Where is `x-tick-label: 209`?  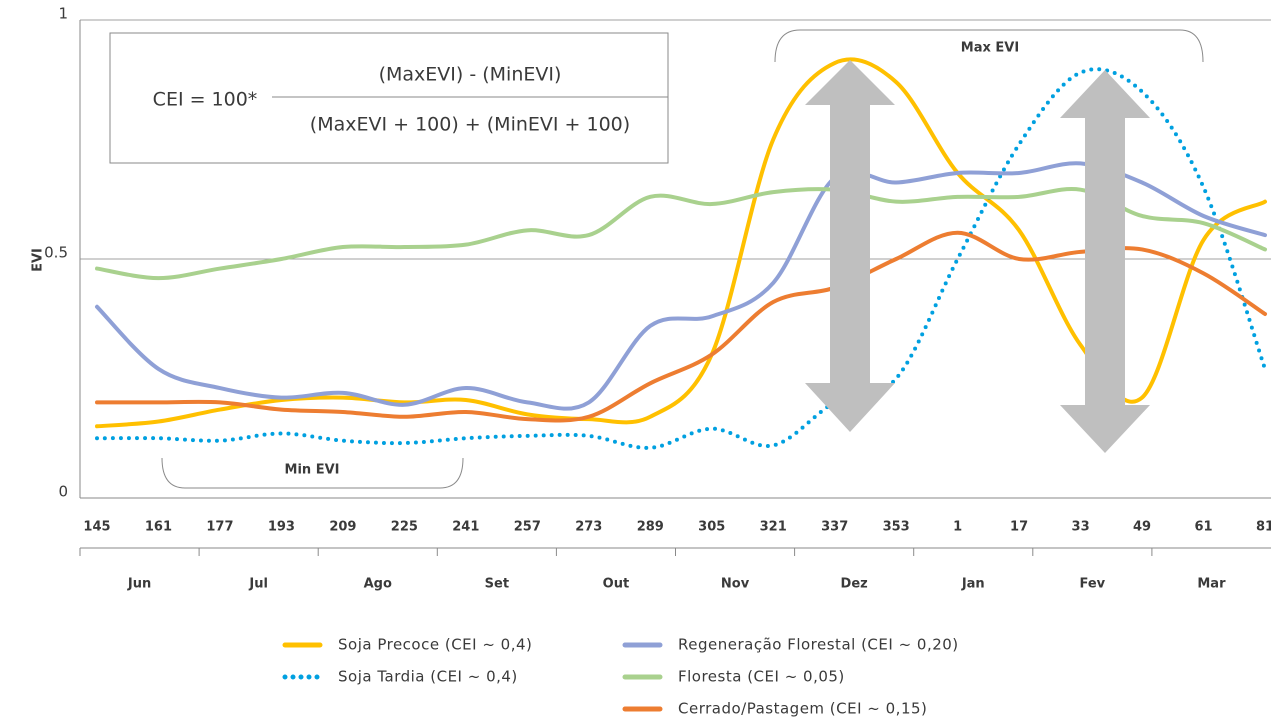
x-tick-label: 209 is located at coordinates (342, 527).